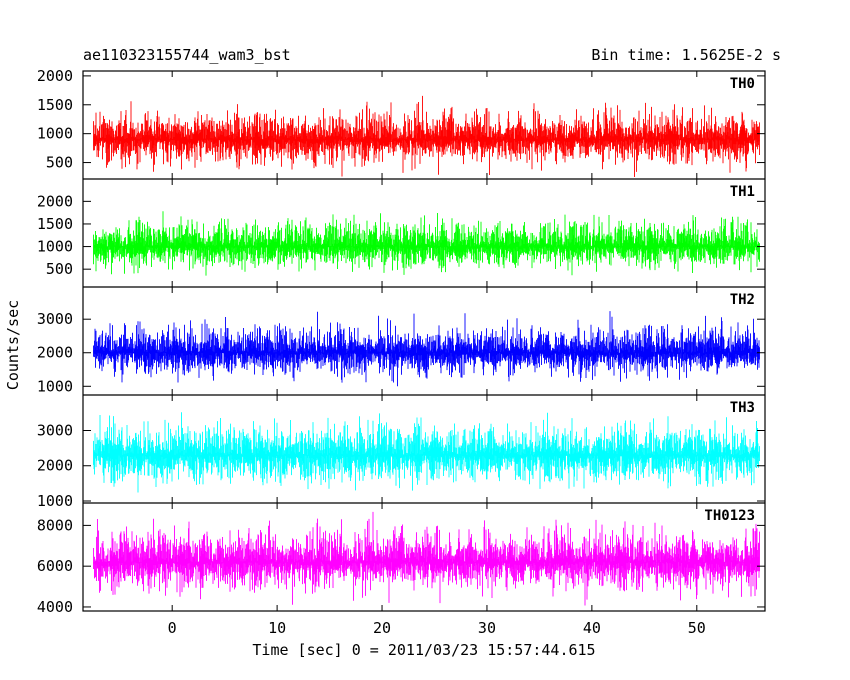 Image resolution: width=850 pixels, height=680 pixels. Describe the element at coordinates (55, 607) in the screenshot. I see `y-tick-label-th0123: 4000` at that location.